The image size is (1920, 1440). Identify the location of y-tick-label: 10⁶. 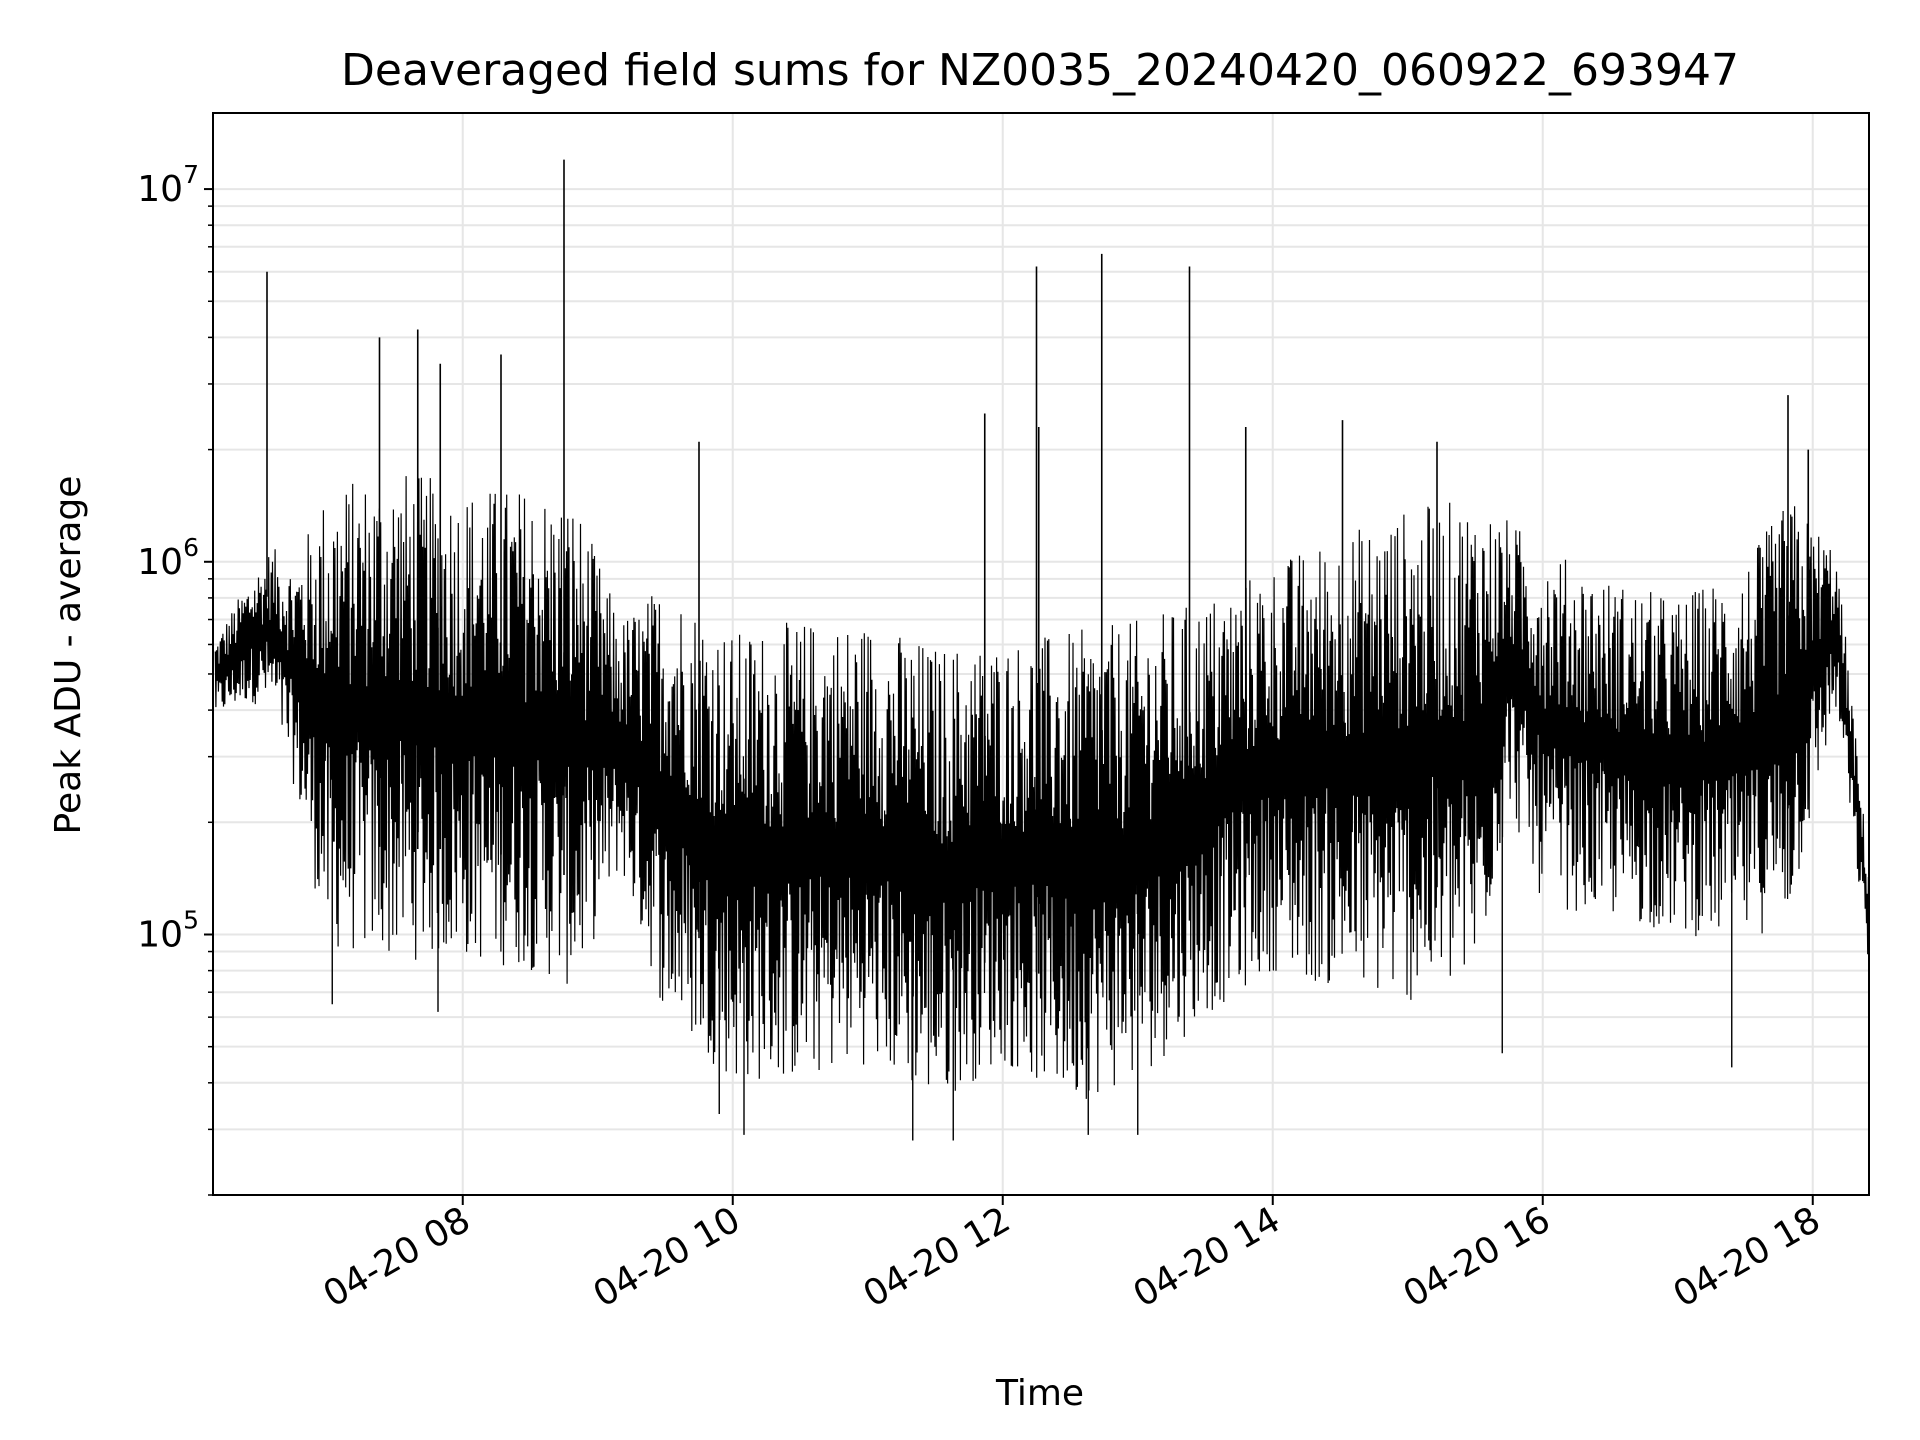
(168, 558).